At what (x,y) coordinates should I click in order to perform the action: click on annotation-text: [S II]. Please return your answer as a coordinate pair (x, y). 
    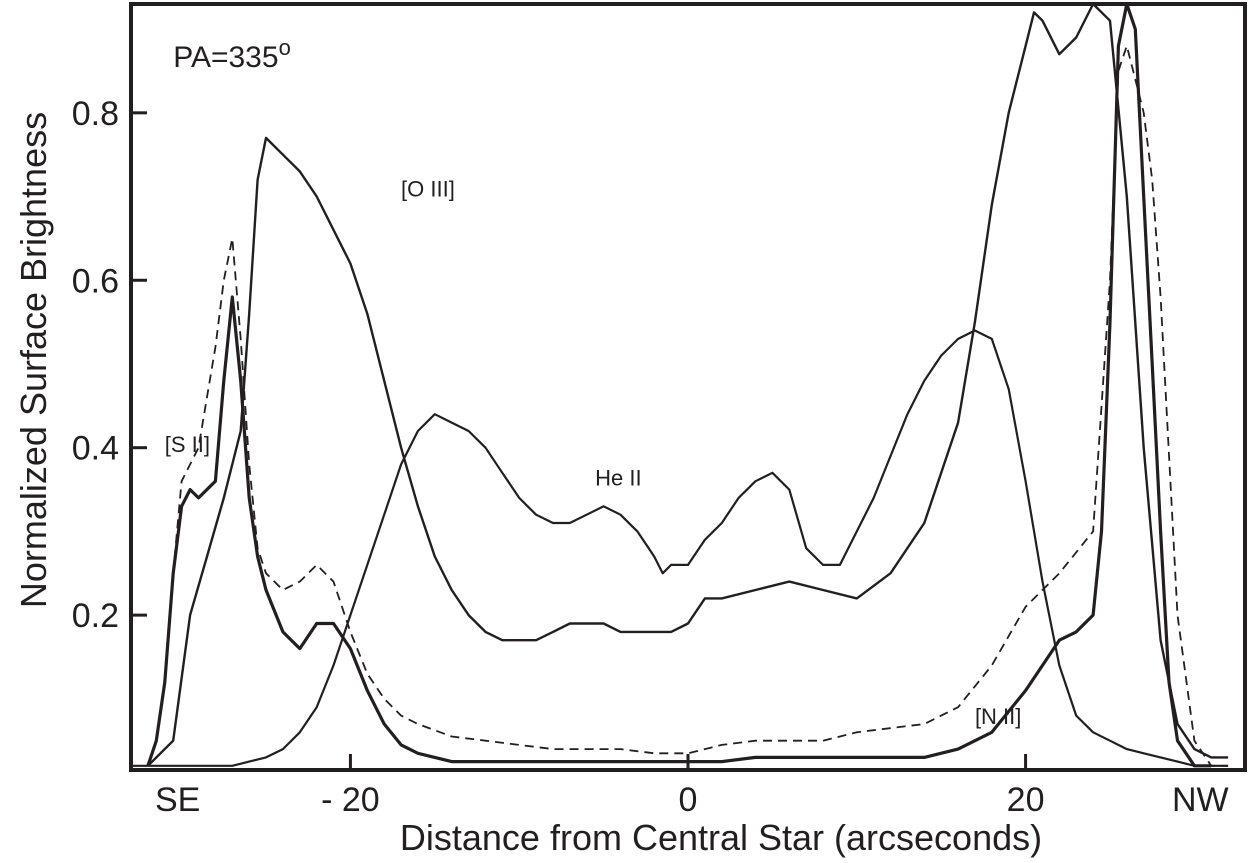
    Looking at the image, I should click on (187, 444).